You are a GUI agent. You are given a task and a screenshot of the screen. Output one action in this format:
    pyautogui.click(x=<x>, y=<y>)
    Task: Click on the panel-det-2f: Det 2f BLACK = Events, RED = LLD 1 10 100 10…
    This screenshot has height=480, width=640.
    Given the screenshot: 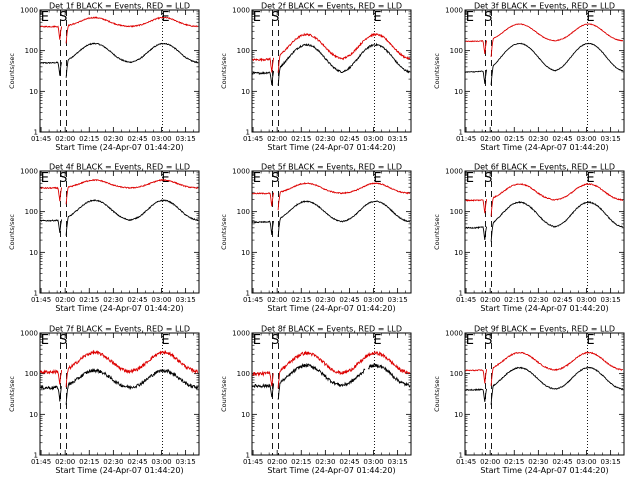 What is the action you would take?
    pyautogui.click(x=316, y=77)
    